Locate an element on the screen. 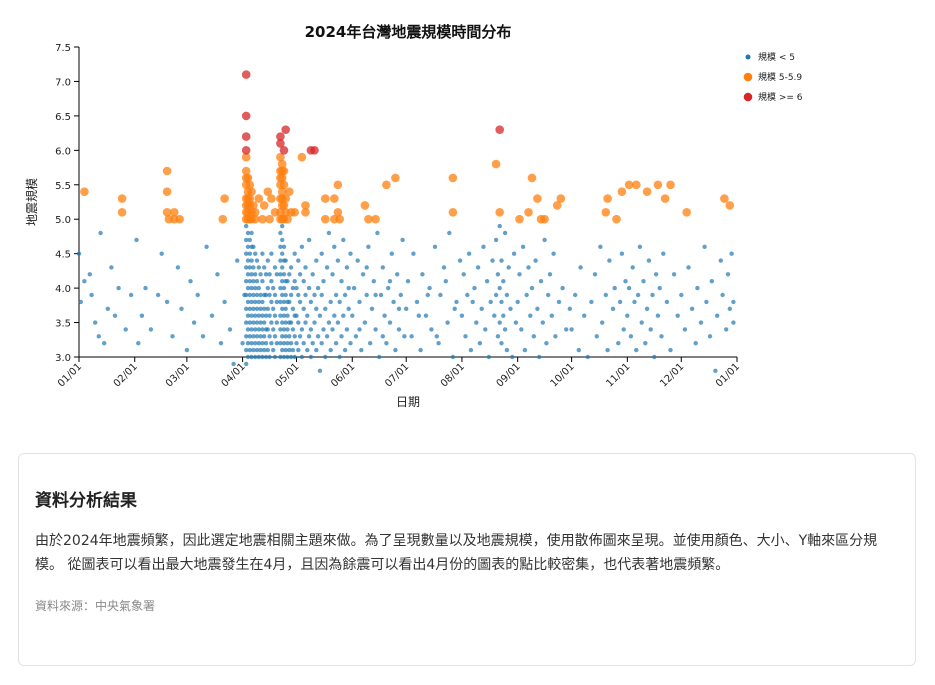 The height and width of the screenshot is (685, 935). y-tick-label: 4.5 is located at coordinates (63, 255).